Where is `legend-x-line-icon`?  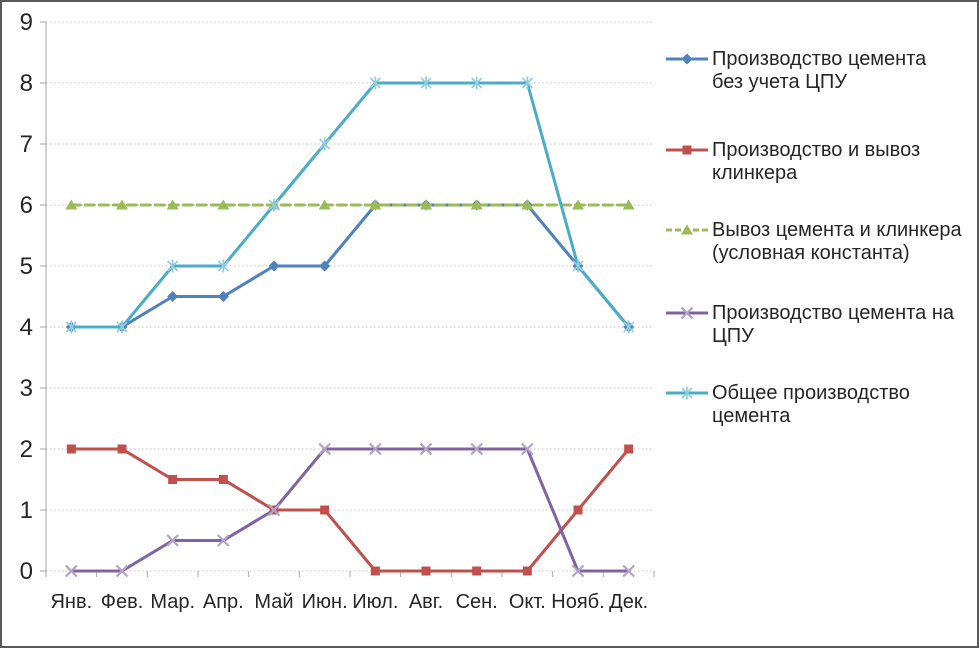
legend-x-line-icon is located at coordinates (687, 313).